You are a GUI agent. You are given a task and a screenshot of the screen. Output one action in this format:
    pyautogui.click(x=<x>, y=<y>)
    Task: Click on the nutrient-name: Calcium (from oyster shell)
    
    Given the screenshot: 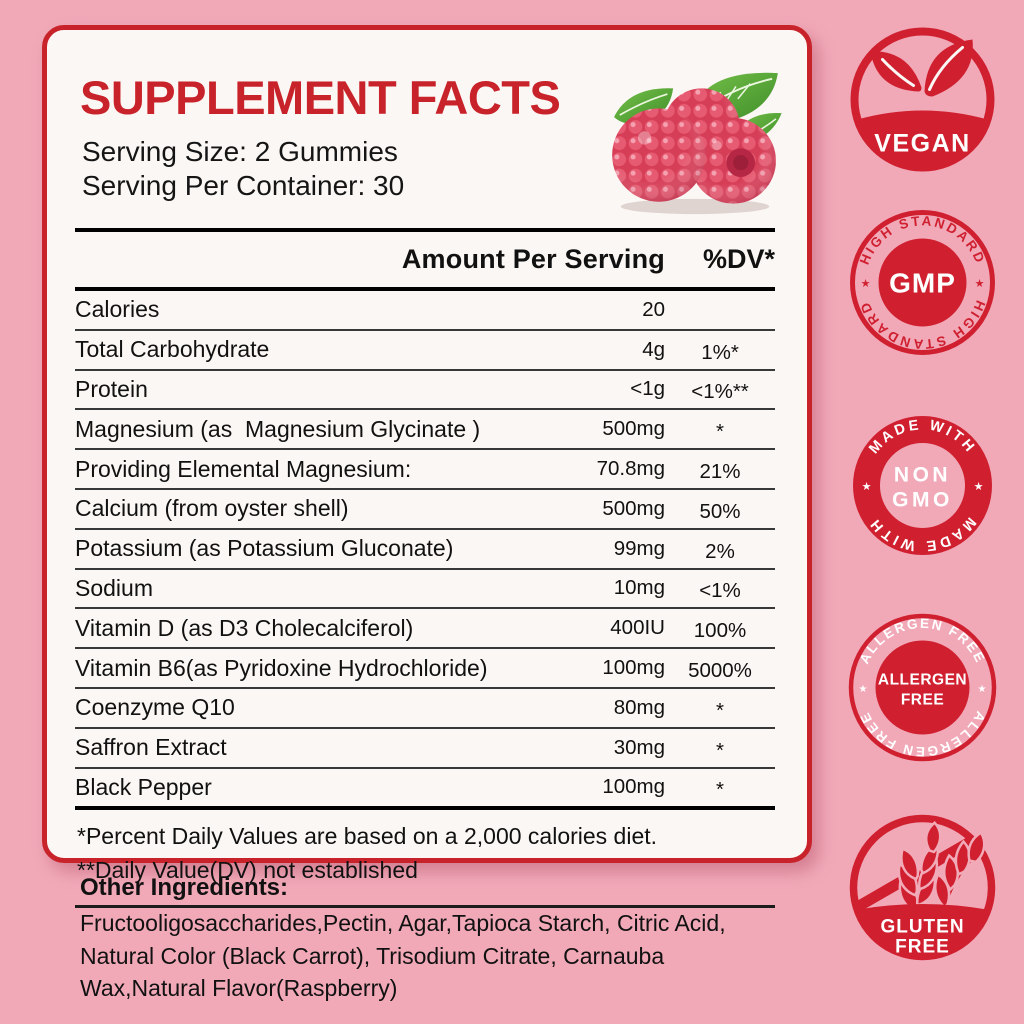 What is the action you would take?
    pyautogui.click(x=212, y=508)
    